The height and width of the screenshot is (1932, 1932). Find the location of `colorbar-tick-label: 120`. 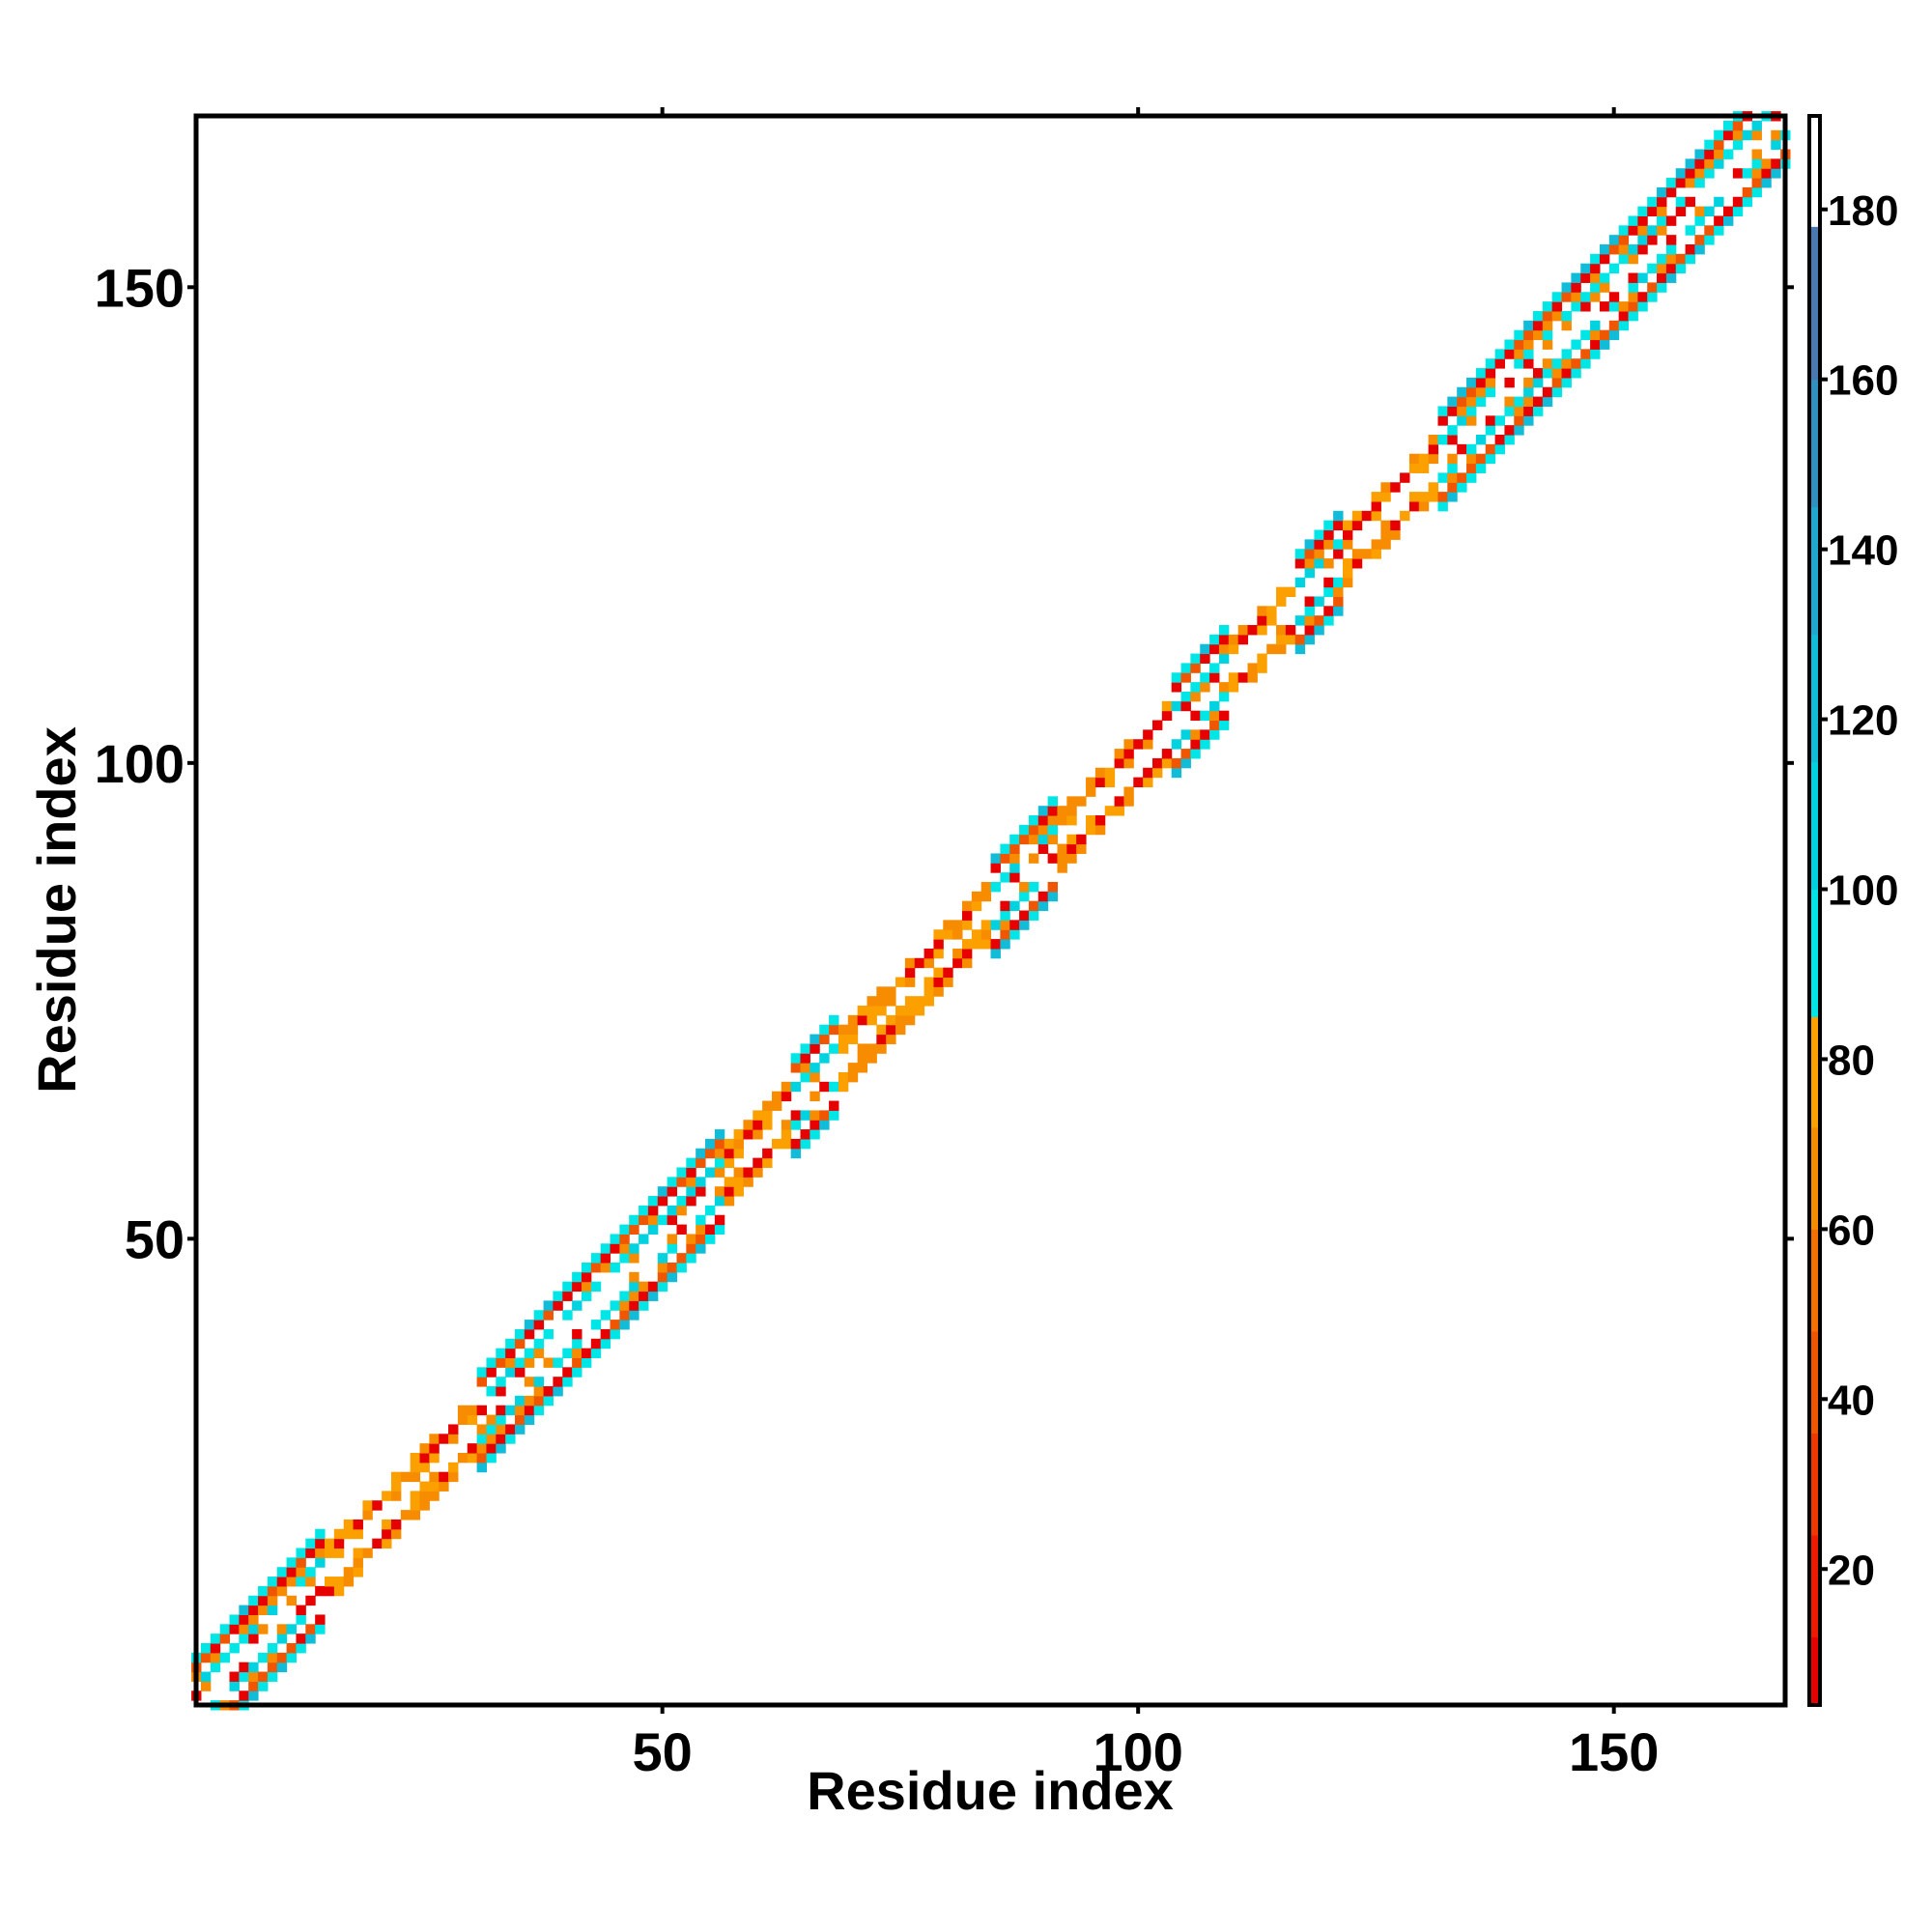

colorbar-tick-label: 120 is located at coordinates (1863, 721).